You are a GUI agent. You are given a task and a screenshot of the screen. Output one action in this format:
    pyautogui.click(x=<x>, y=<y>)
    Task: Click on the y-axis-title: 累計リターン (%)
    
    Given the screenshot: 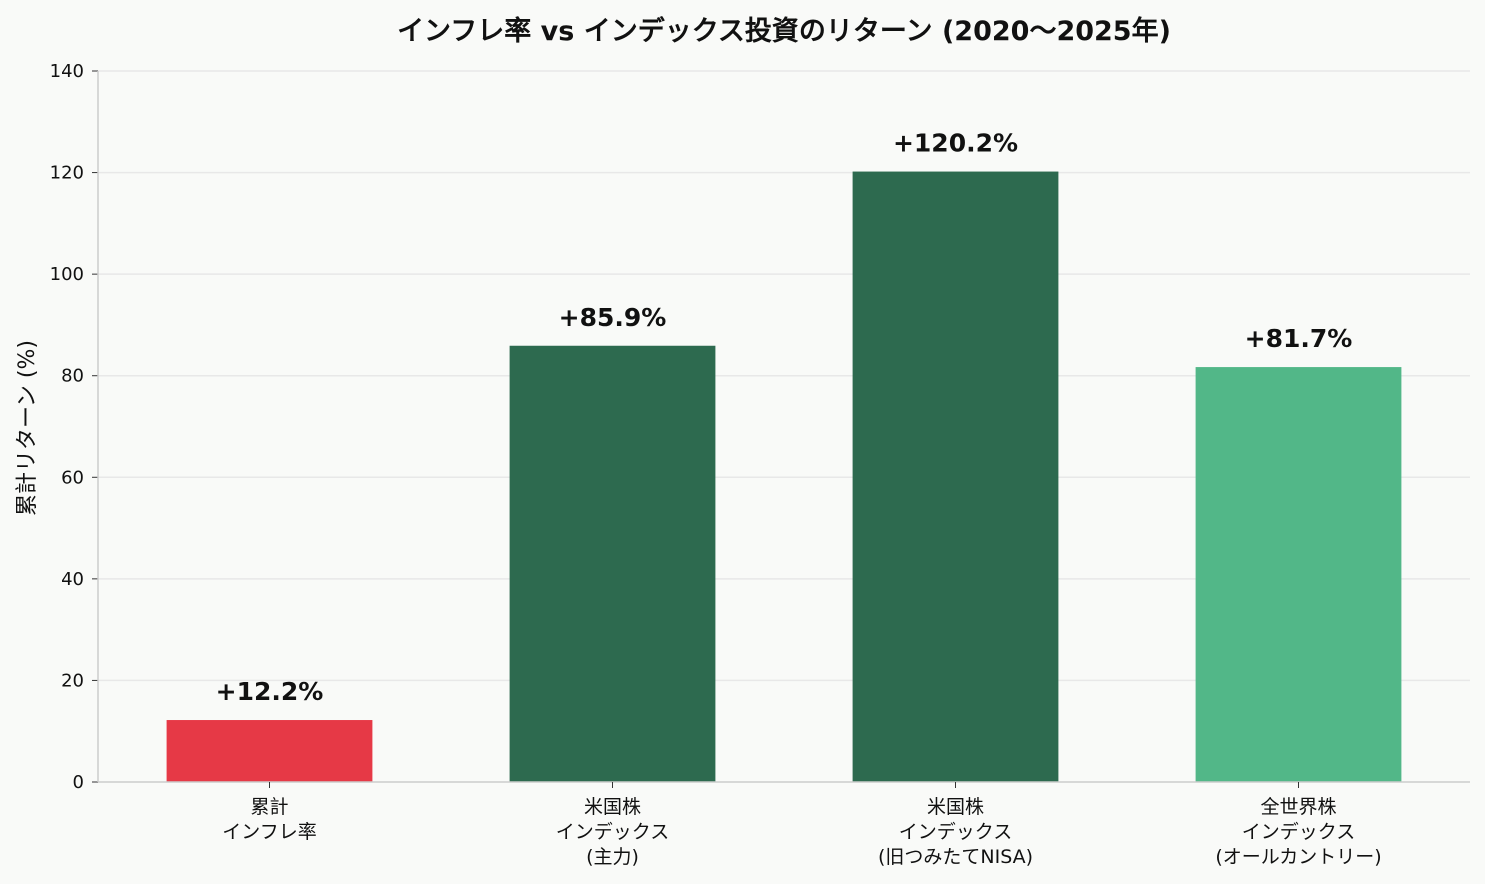 What is the action you would take?
    pyautogui.click(x=27, y=428)
    